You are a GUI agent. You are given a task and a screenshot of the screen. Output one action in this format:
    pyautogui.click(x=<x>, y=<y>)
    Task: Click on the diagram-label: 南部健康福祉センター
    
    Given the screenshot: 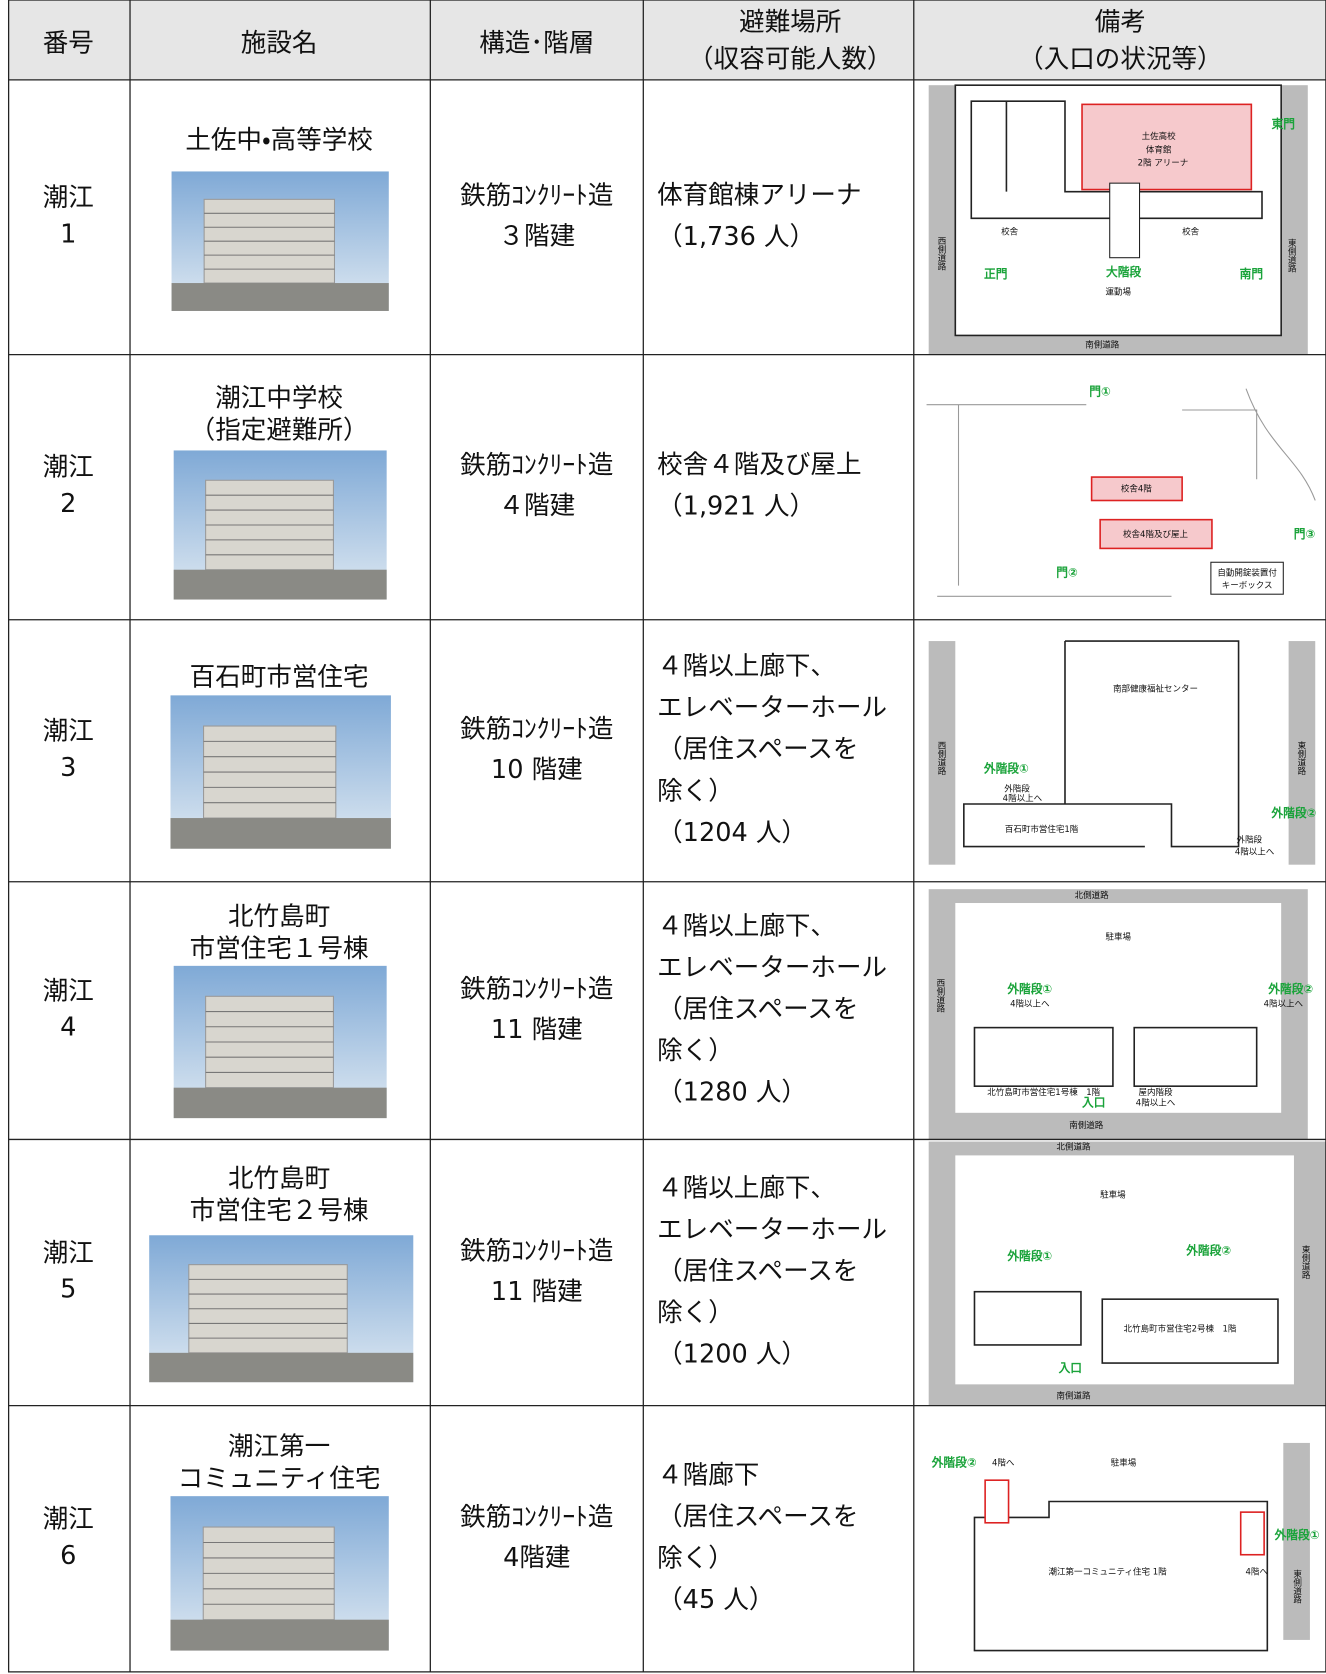 What is the action you would take?
    pyautogui.click(x=1155, y=688)
    